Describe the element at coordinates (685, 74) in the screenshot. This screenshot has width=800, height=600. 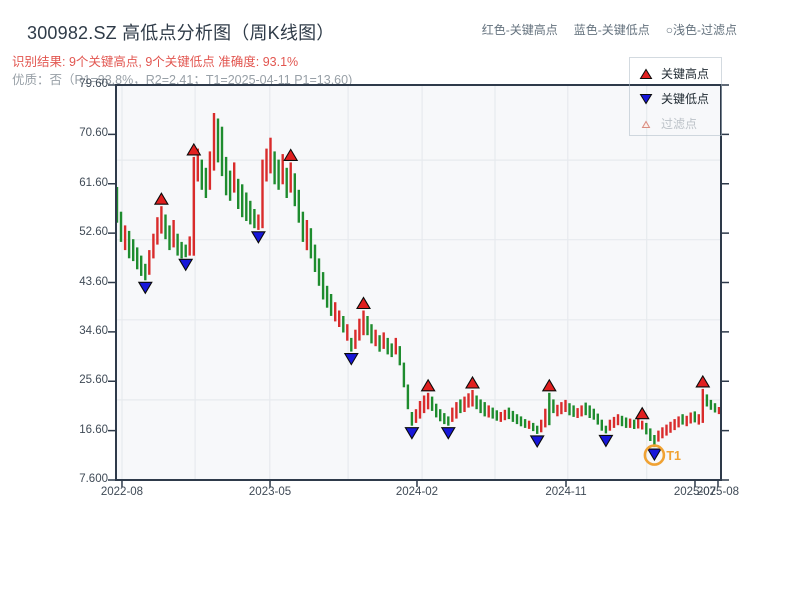
I see `legend-item-label: 关键高点` at that location.